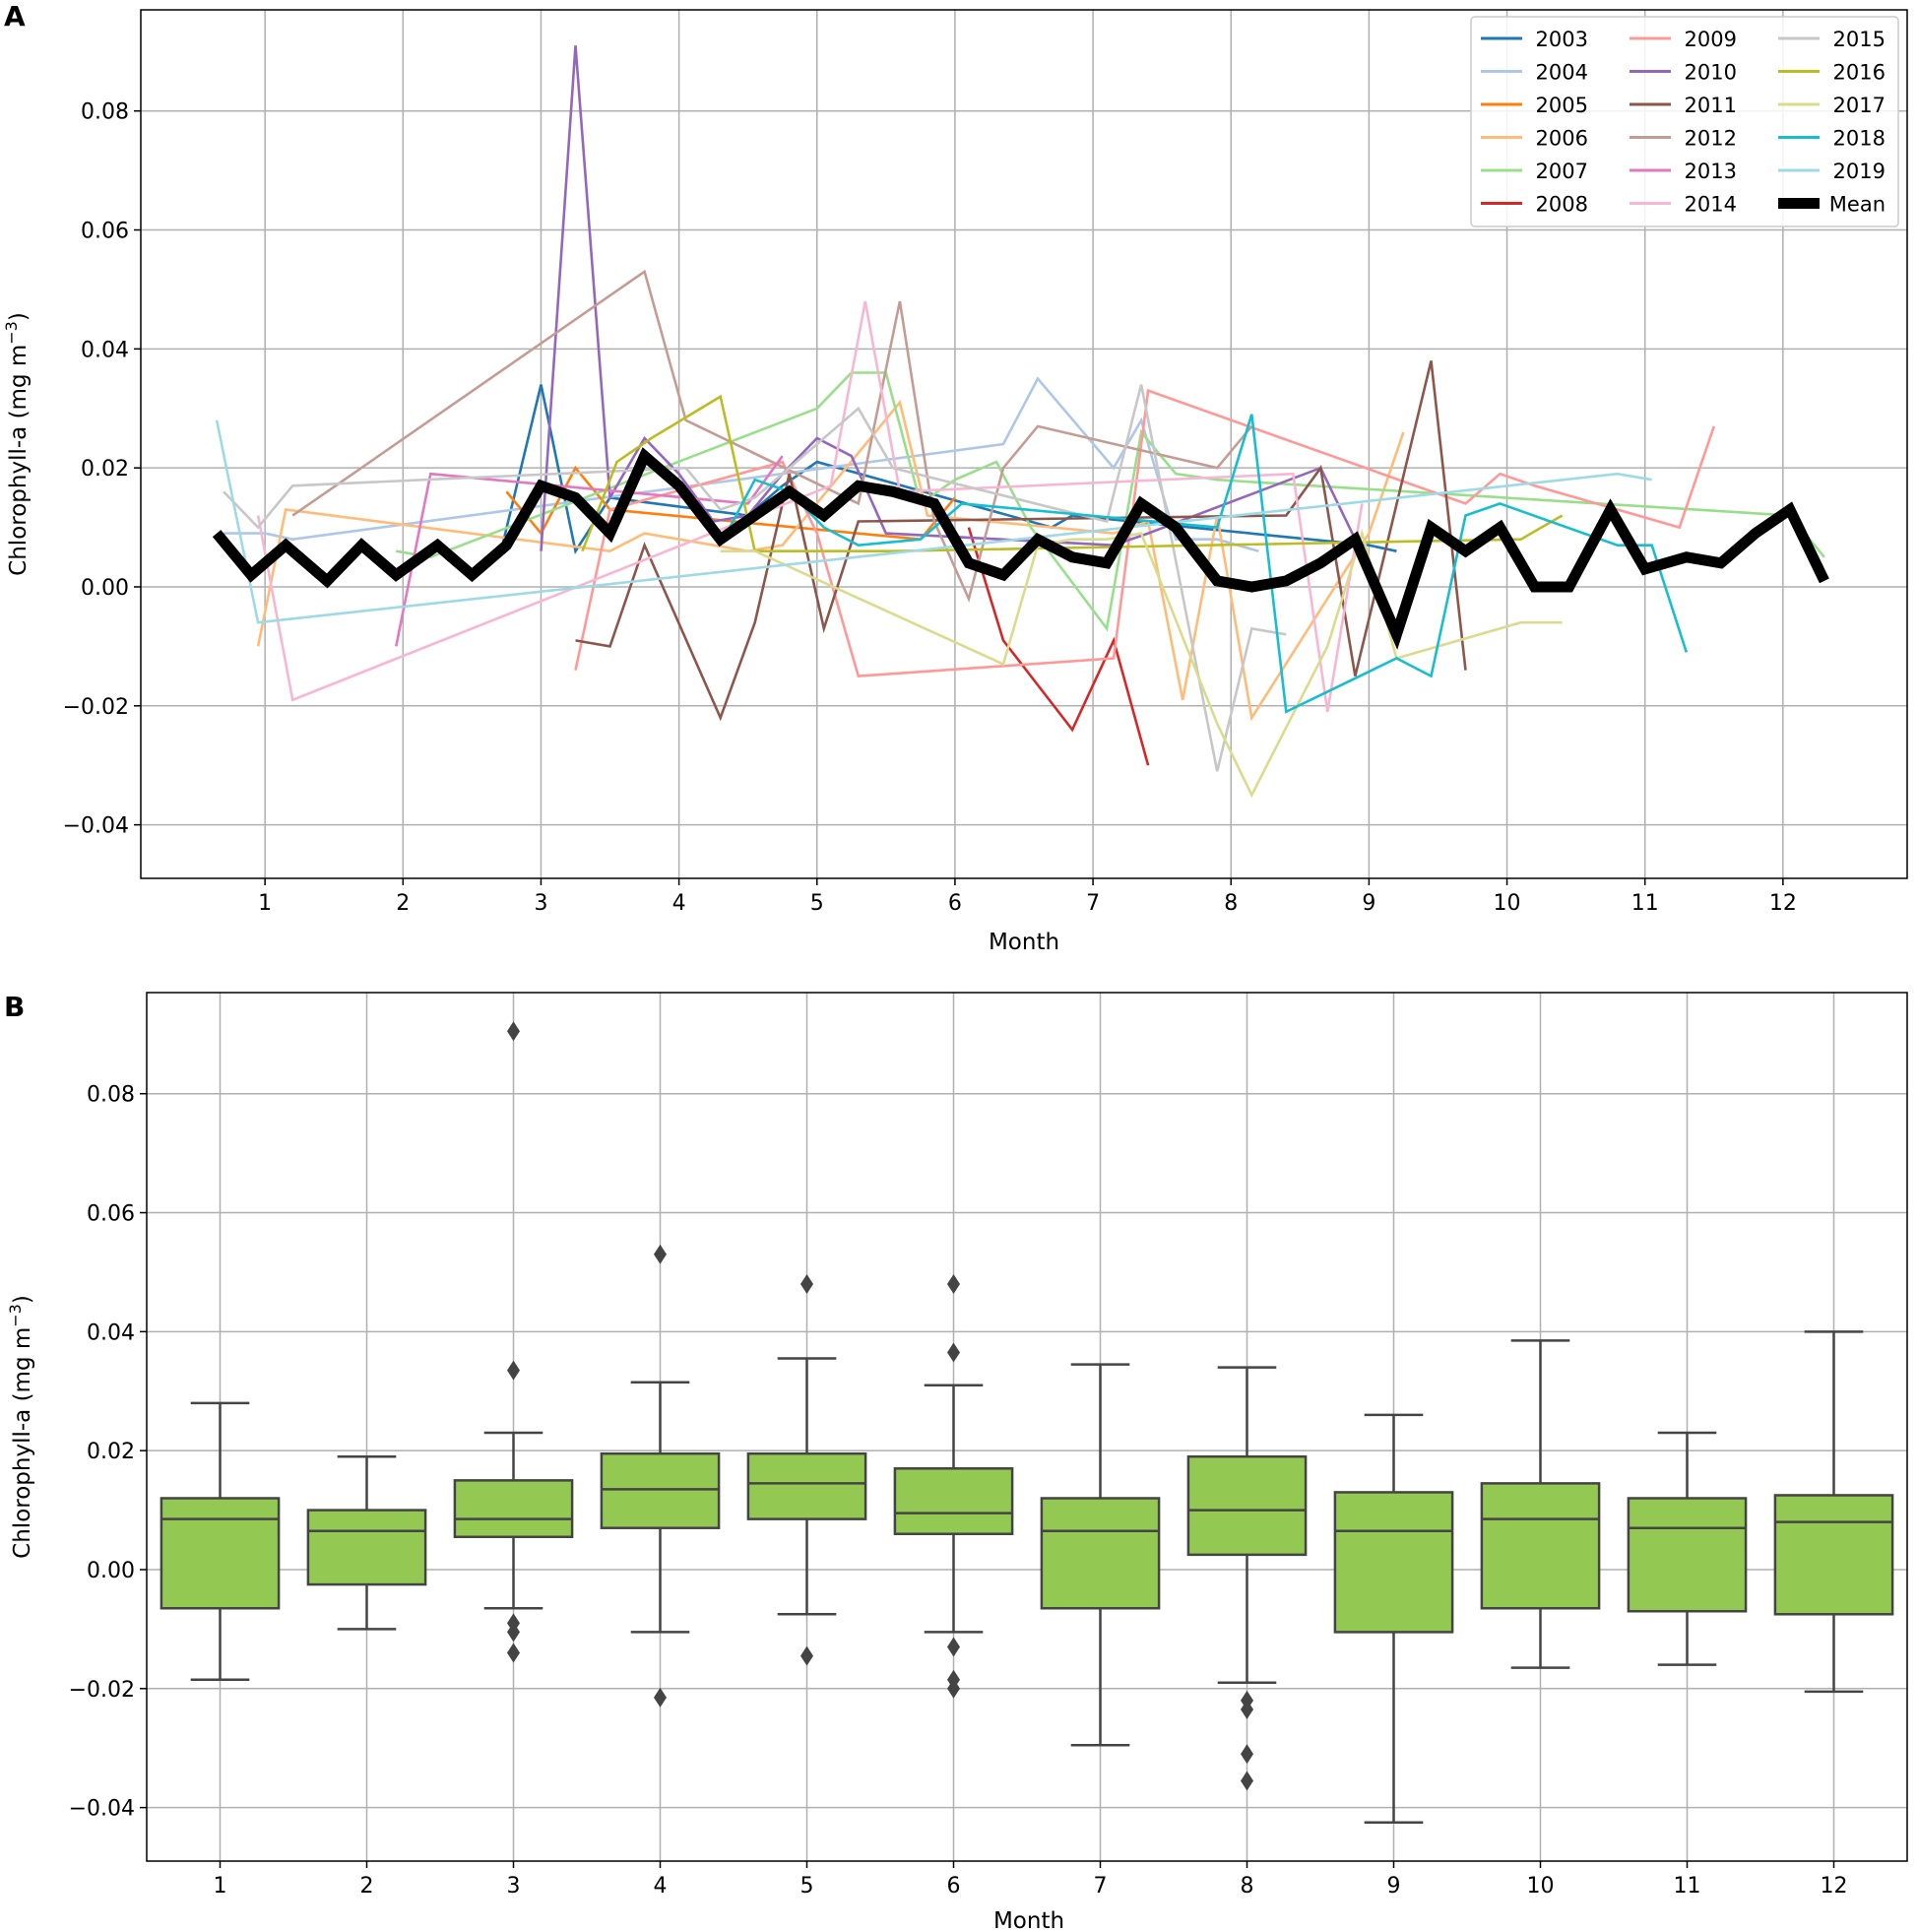  What do you see at coordinates (1028, 1920) in the screenshot?
I see `panel-b-x-axis-label: Month` at bounding box center [1028, 1920].